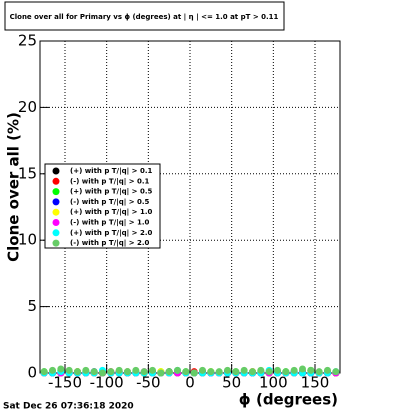 The image size is (400, 414). I want to click on legend-label: (+) with p T/|q| > 0.5, so click(111, 192).